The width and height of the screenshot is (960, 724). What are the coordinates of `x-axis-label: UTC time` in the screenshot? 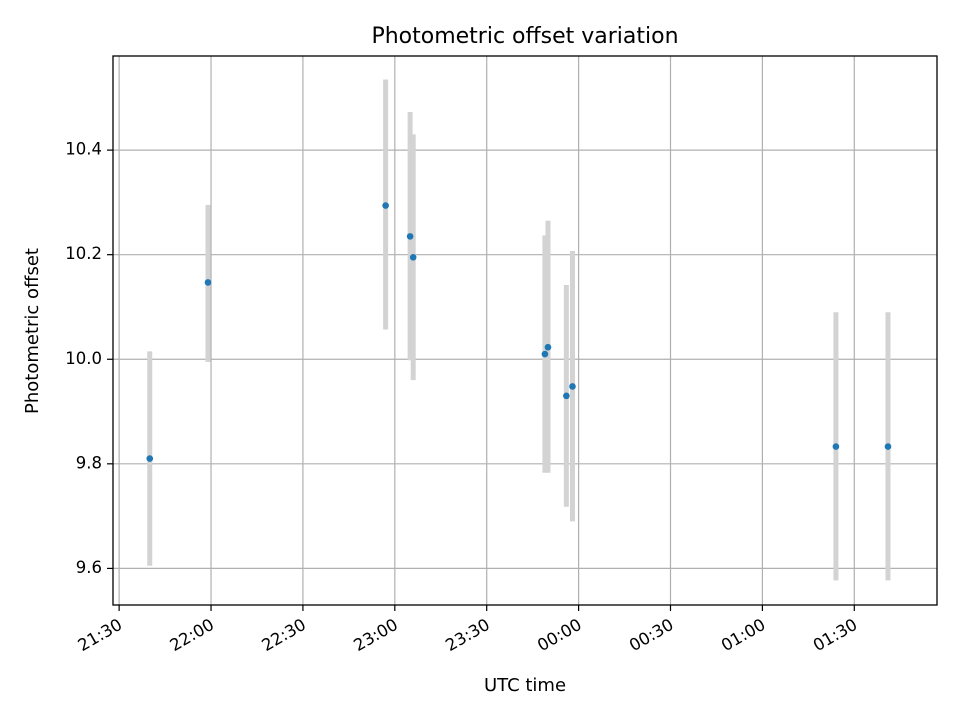 It's located at (525, 685).